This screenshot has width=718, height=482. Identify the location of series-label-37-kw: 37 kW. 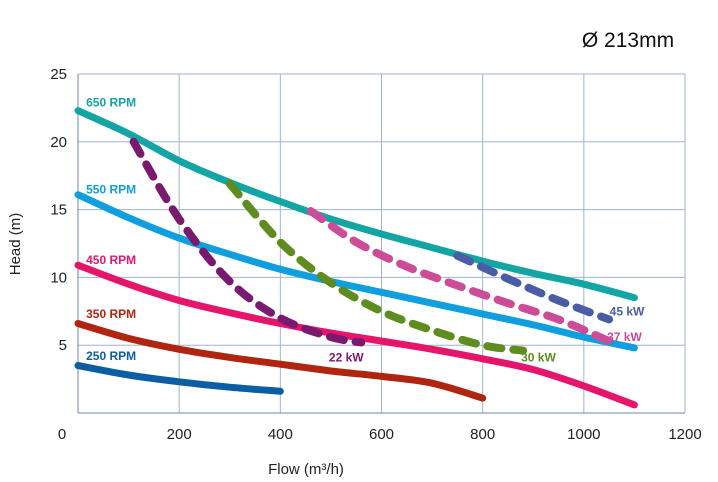
(624, 337).